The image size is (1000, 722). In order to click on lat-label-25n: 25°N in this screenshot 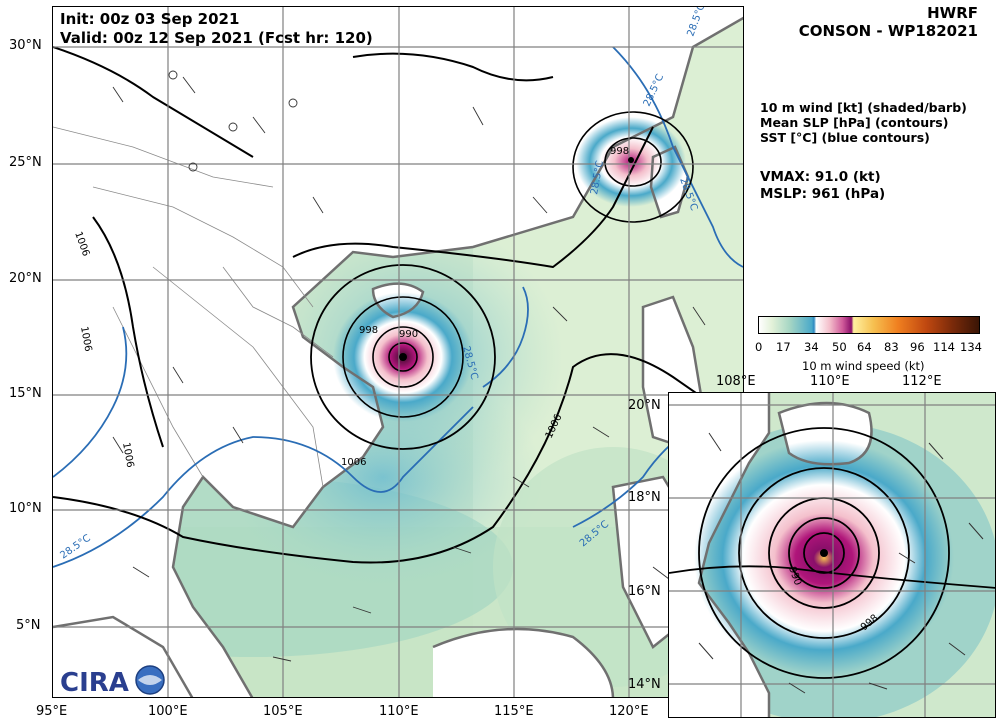, I will do `click(25, 162)`.